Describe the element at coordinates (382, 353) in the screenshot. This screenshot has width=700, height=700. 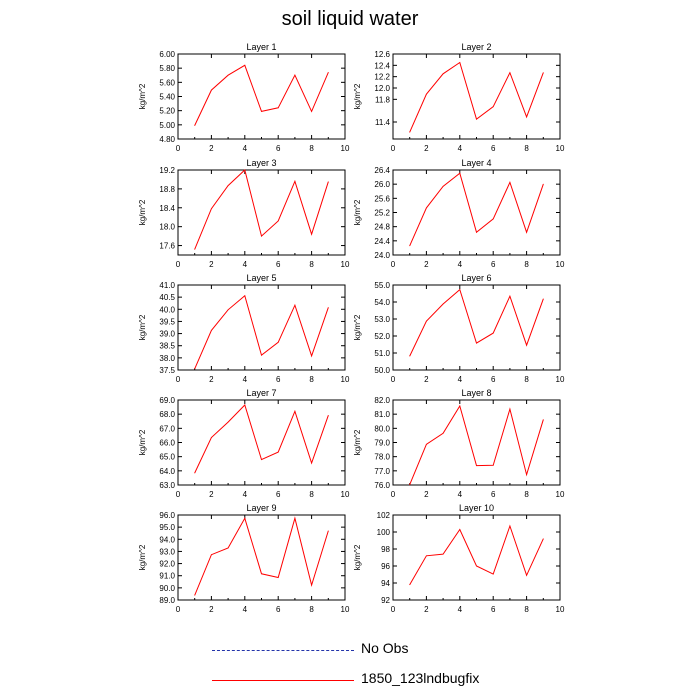
I see `y-tick-label: 51.0` at that location.